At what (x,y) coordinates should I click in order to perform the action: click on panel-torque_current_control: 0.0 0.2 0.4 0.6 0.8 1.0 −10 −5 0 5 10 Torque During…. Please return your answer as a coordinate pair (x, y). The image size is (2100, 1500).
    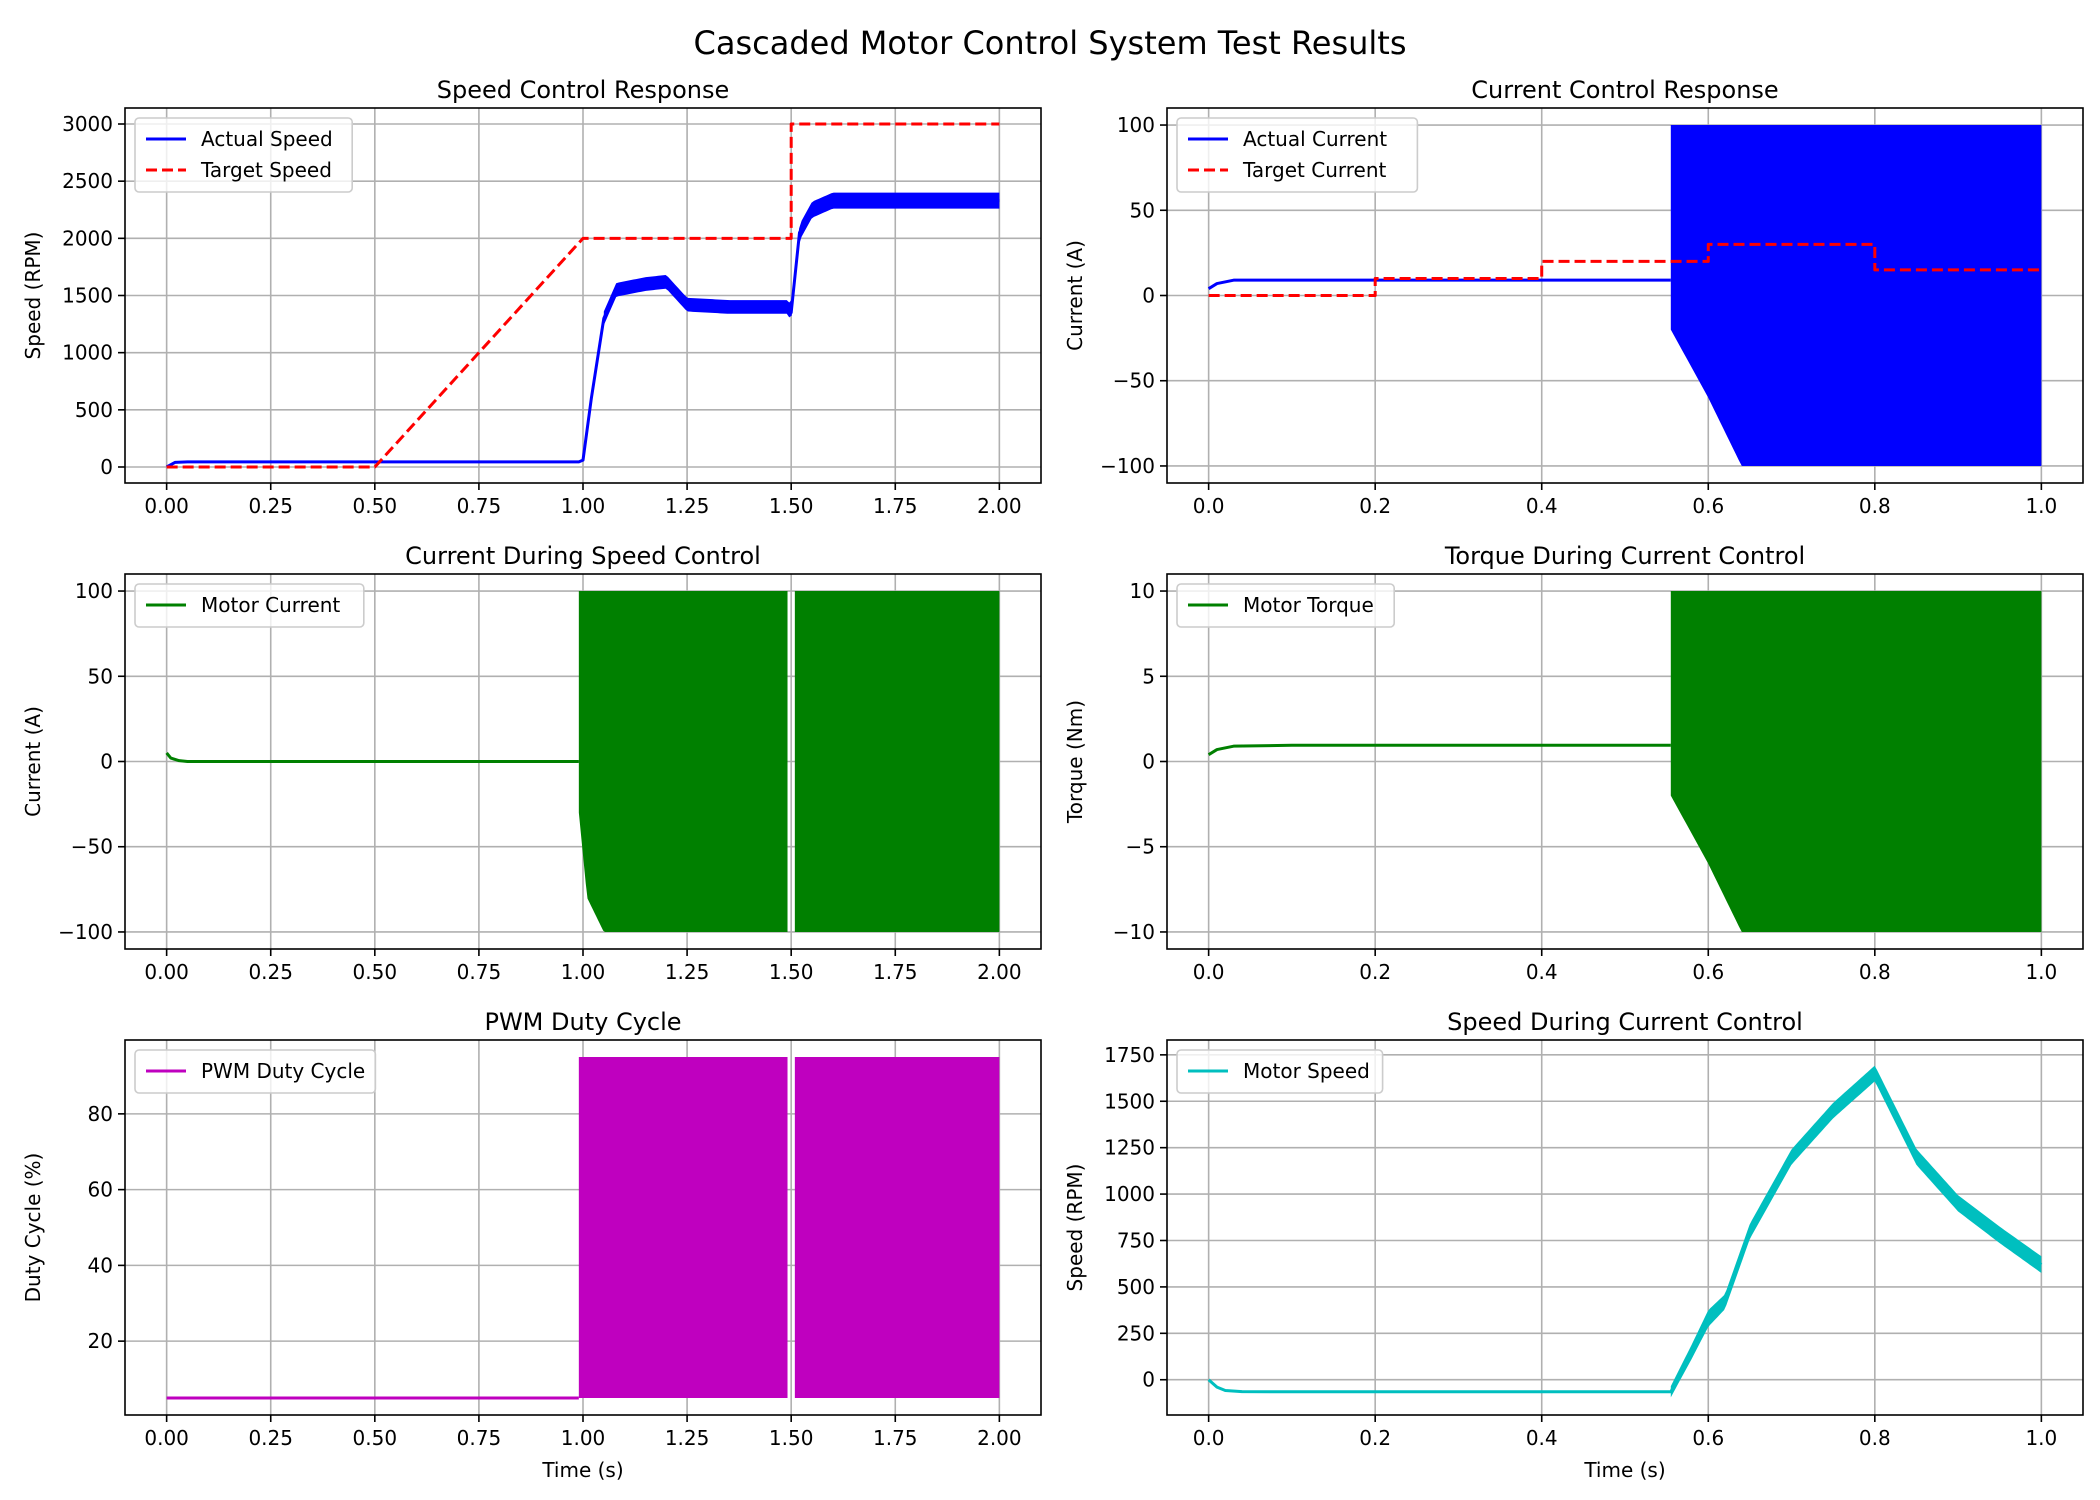
    Looking at the image, I should click on (1573, 763).